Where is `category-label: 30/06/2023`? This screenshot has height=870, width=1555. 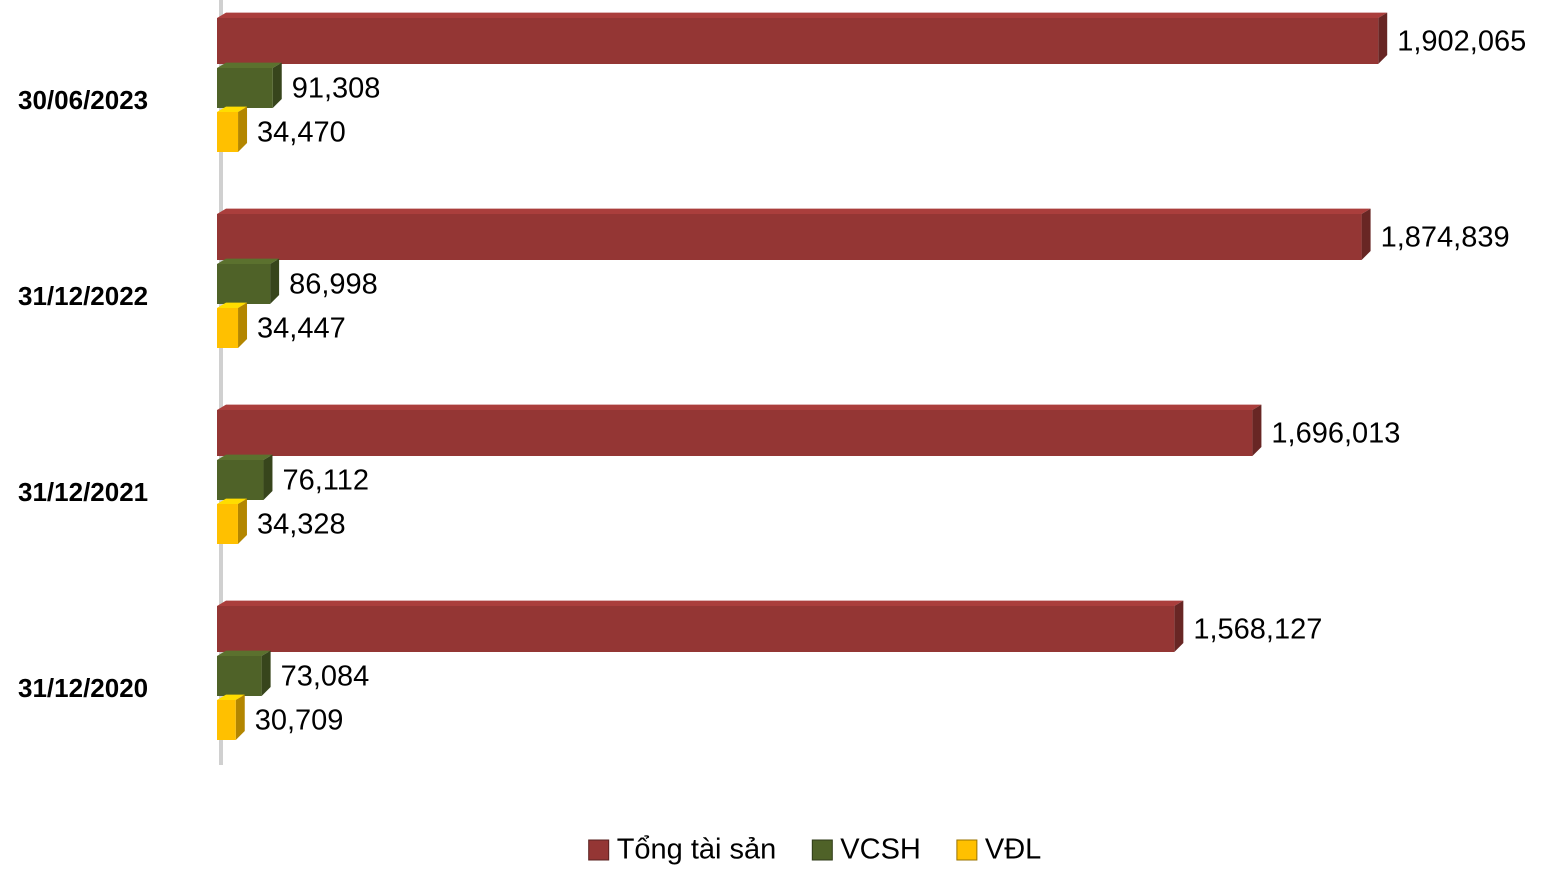
category-label: 30/06/2023 is located at coordinates (83, 100).